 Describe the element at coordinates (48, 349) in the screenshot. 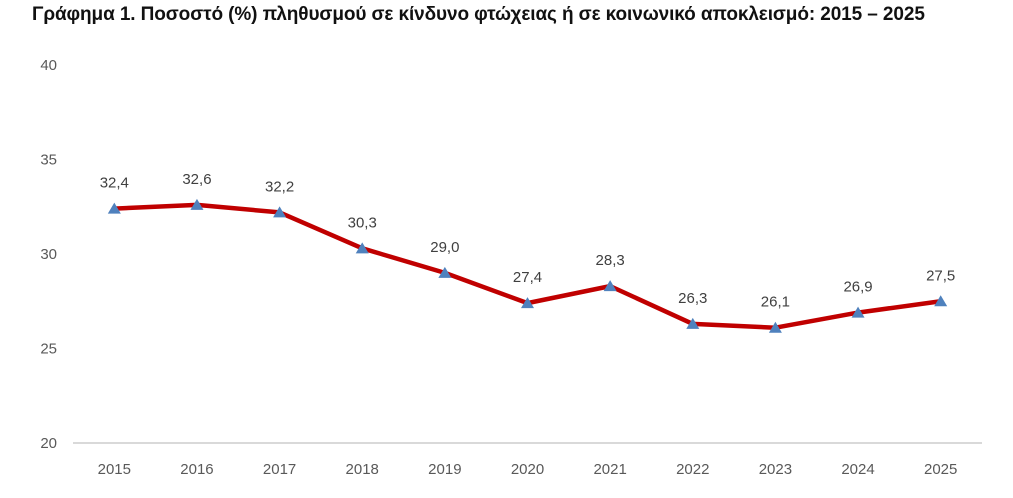

I see `y-tick-label: 25` at that location.